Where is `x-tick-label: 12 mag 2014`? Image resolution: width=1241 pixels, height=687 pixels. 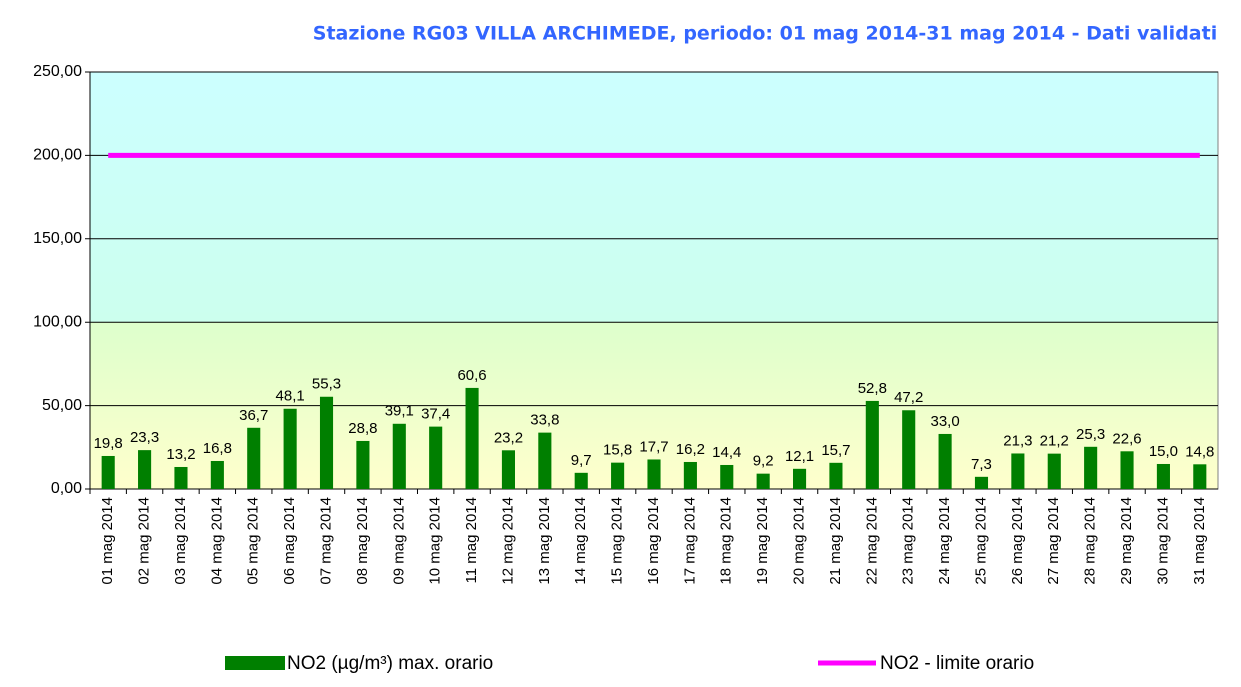
x-tick-label: 12 mag 2014 is located at coordinates (507, 541).